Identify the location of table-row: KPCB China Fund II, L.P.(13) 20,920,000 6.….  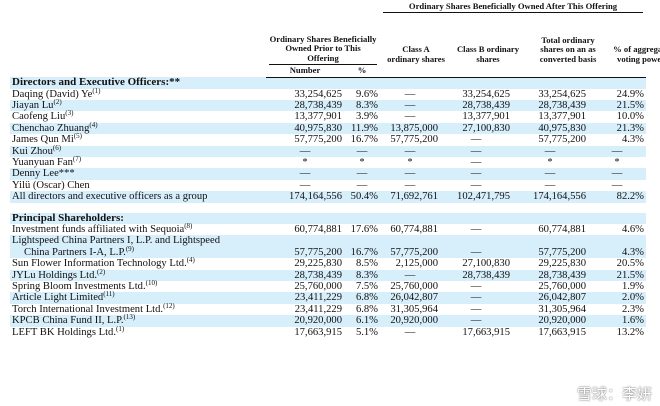
(328, 320).